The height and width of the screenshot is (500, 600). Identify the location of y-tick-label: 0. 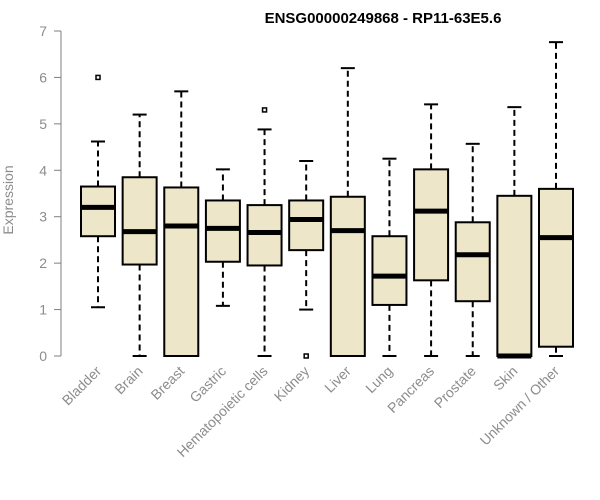
(43, 356).